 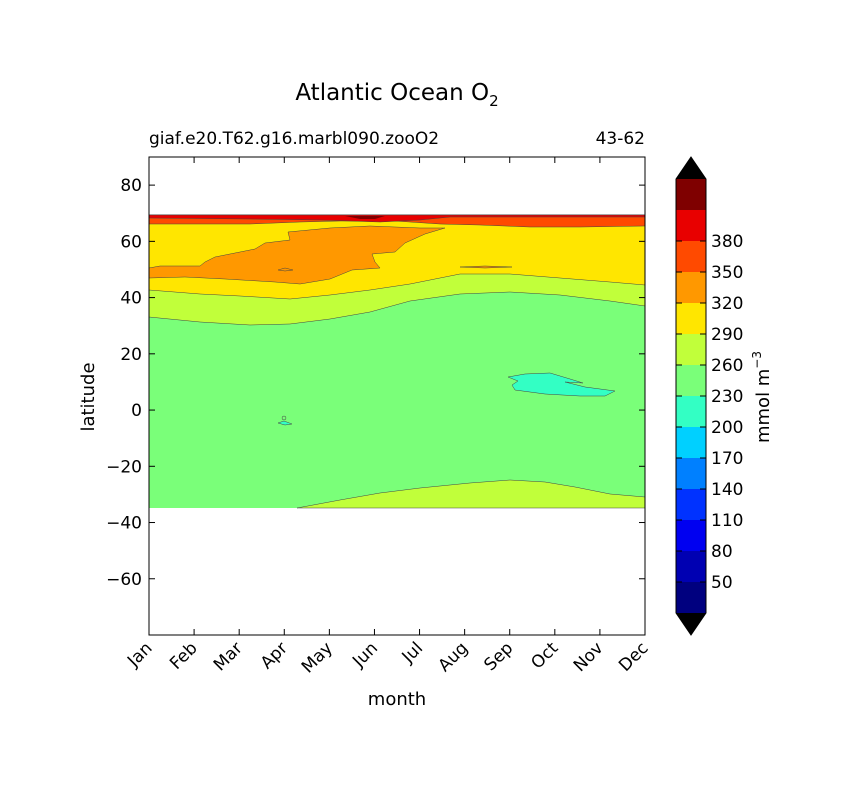 What do you see at coordinates (633, 656) in the screenshot?
I see `x-tick-label: Dec` at bounding box center [633, 656].